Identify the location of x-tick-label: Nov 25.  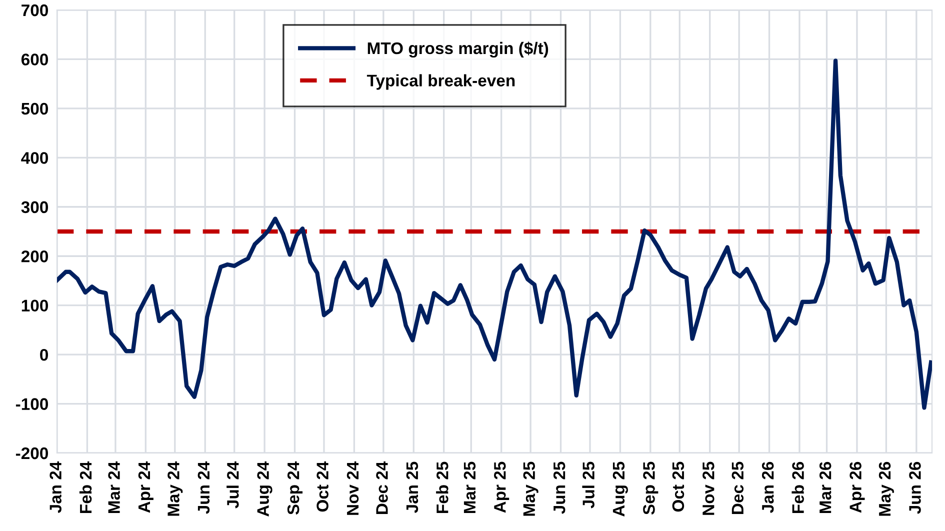
(708, 488).